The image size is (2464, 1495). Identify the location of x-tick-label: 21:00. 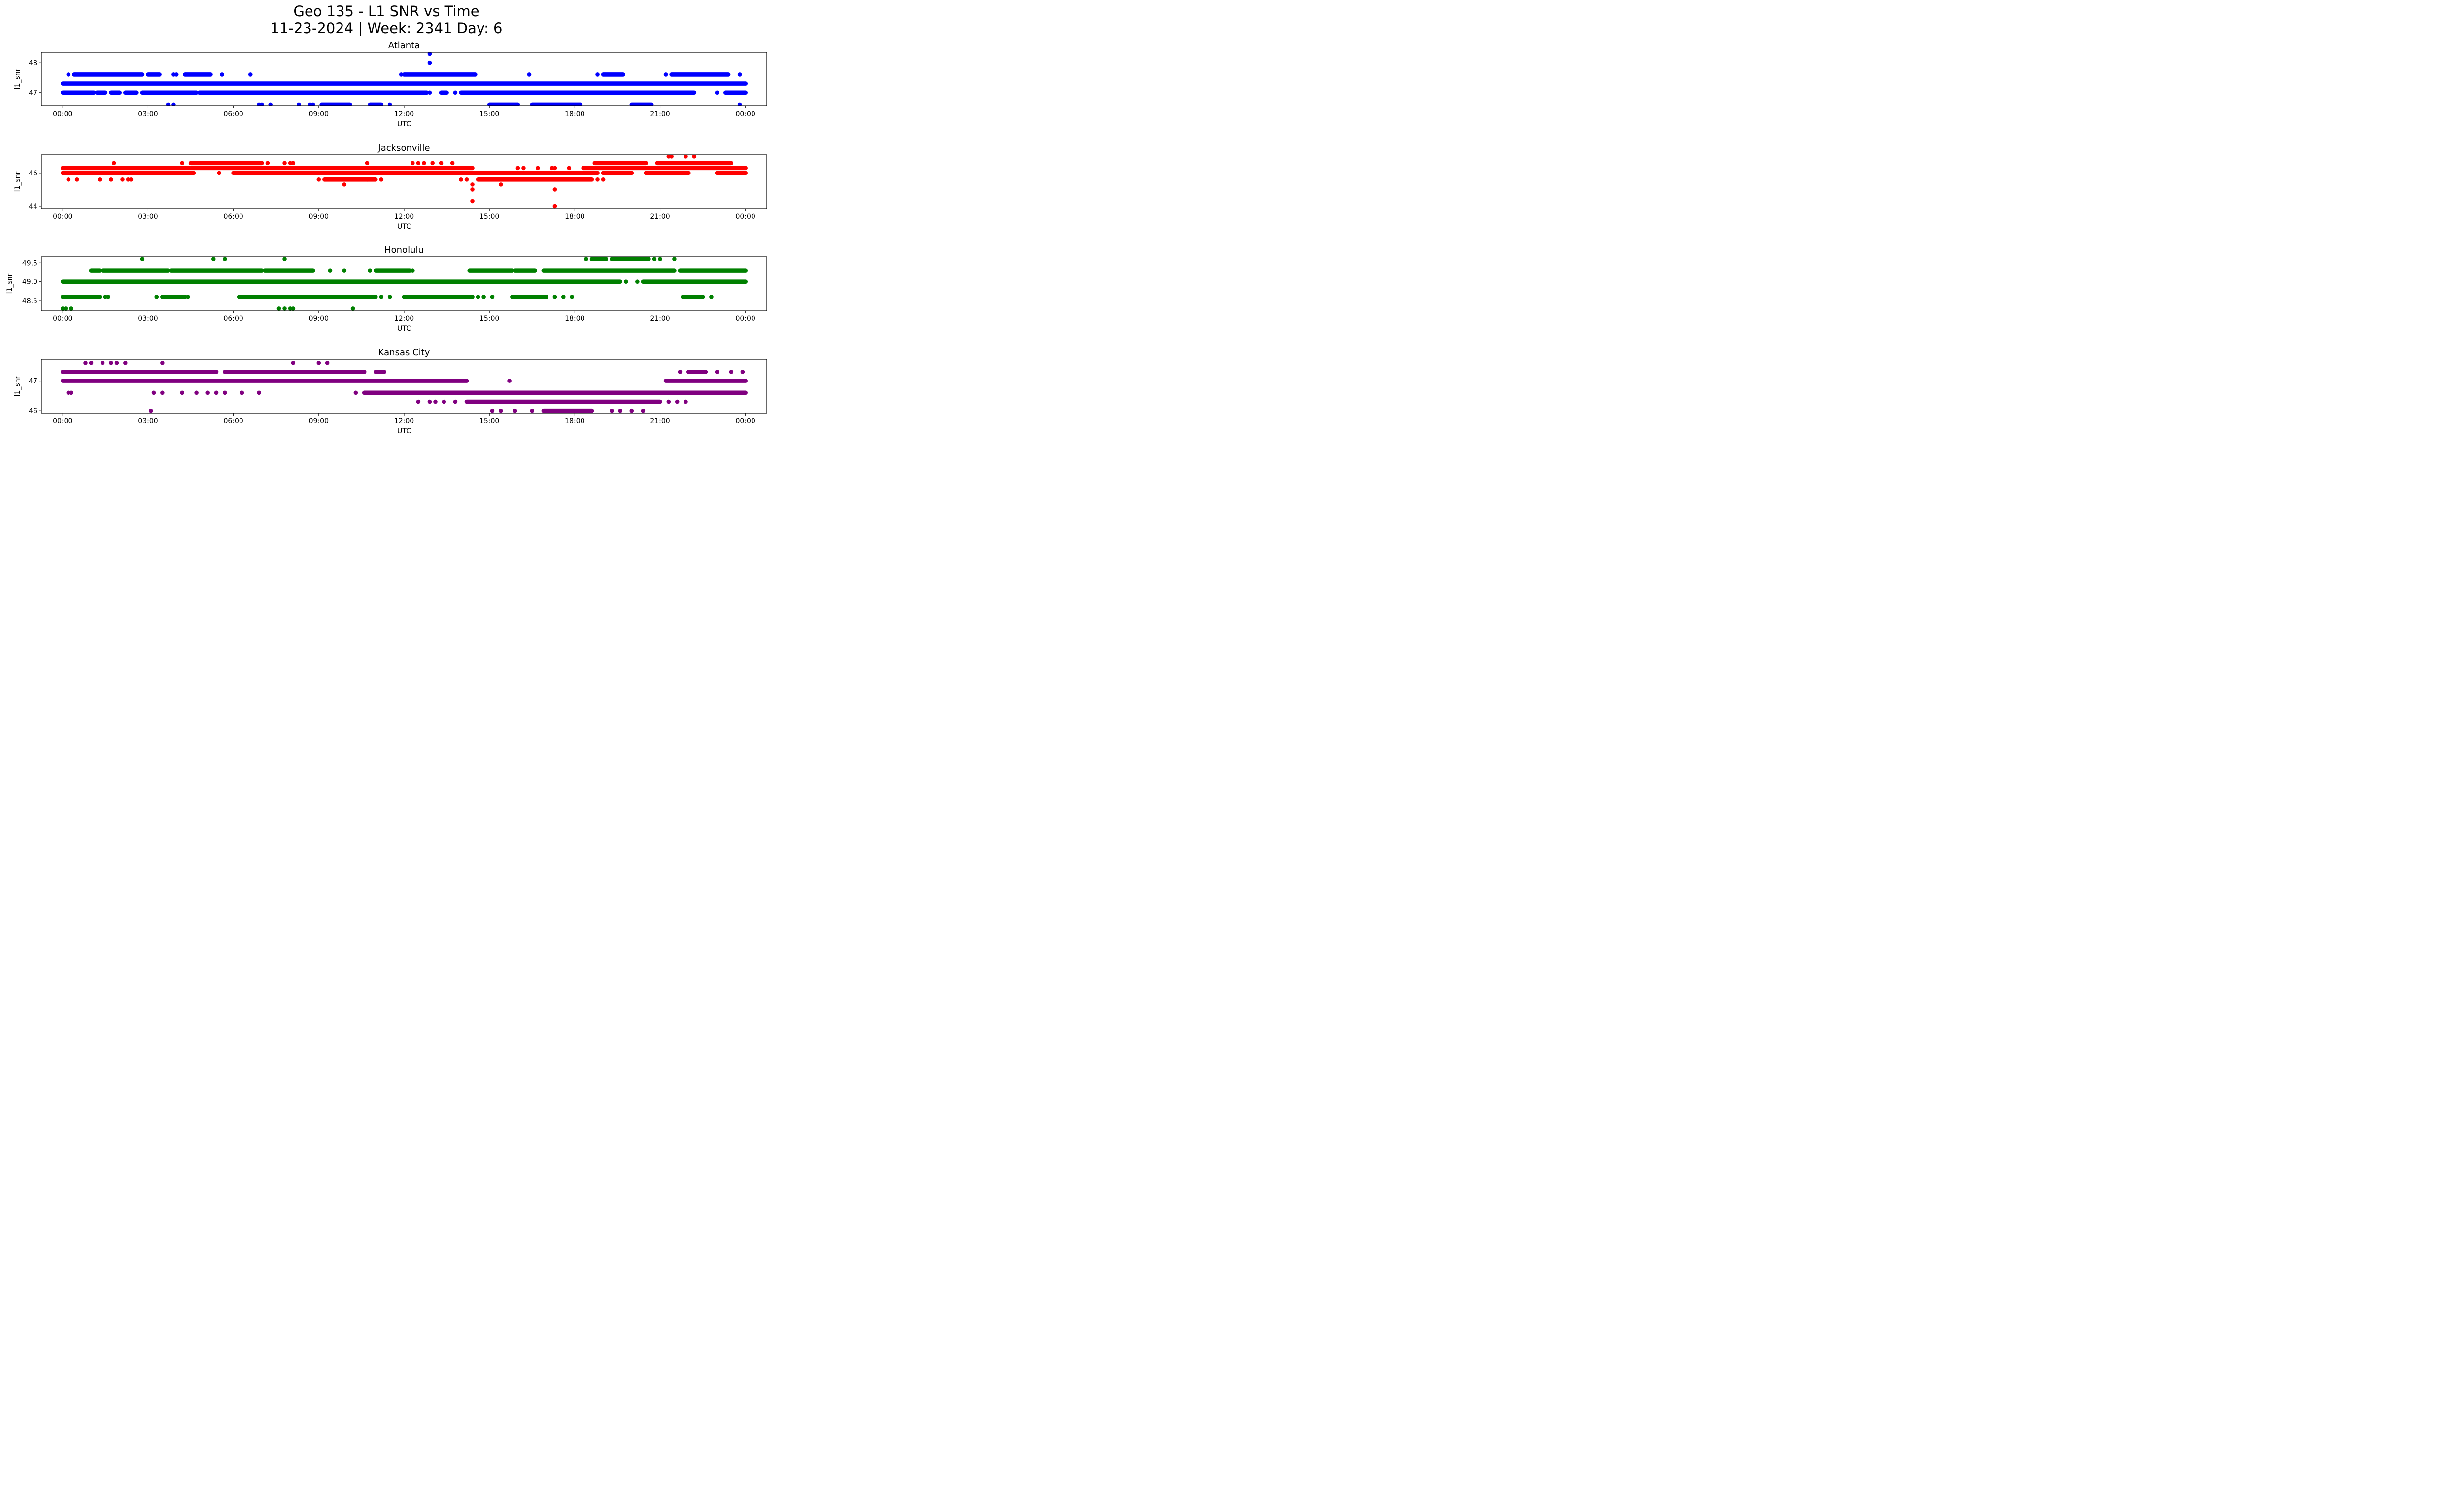
(660, 319).